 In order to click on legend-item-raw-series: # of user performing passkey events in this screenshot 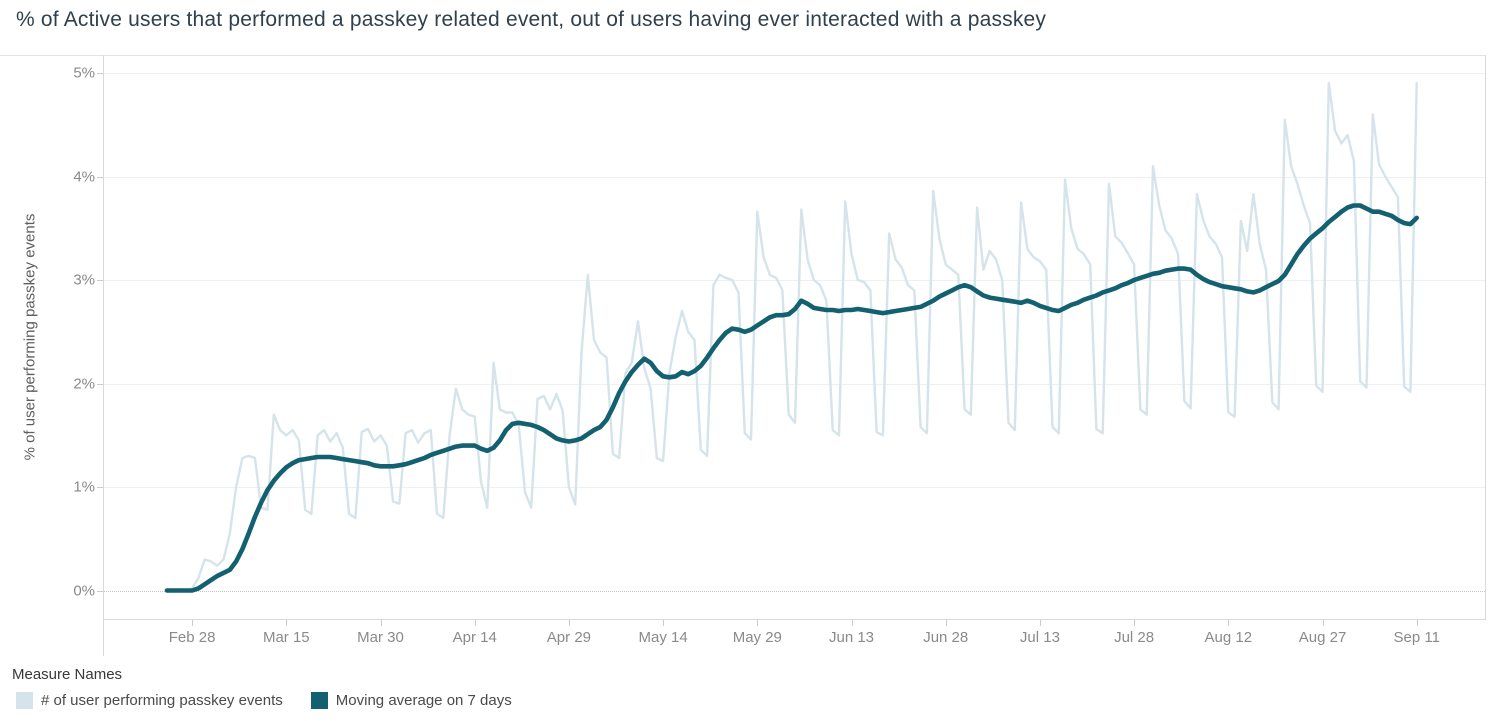, I will do `click(149, 700)`.